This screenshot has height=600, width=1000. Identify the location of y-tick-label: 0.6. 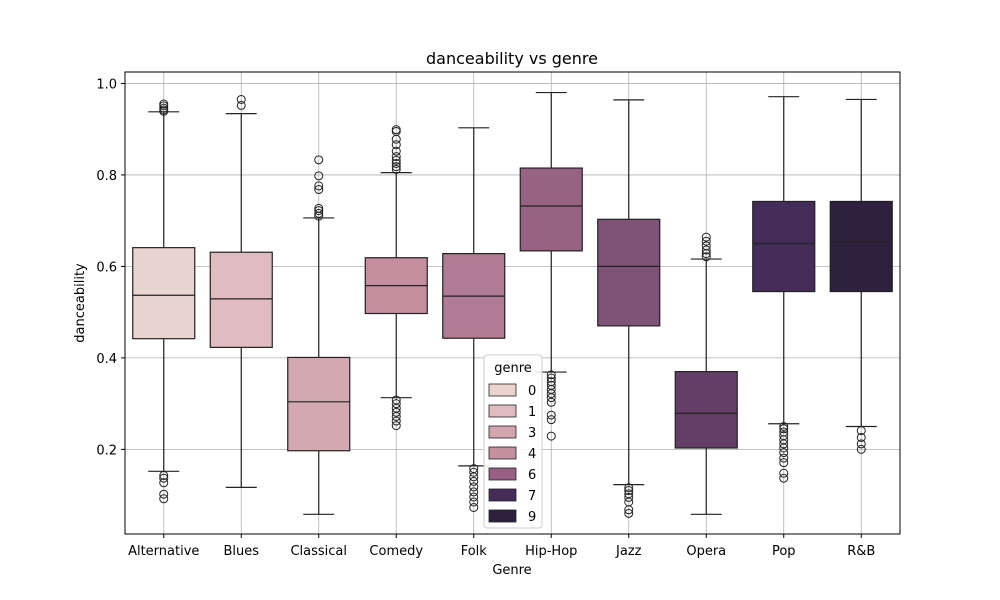
(106, 267).